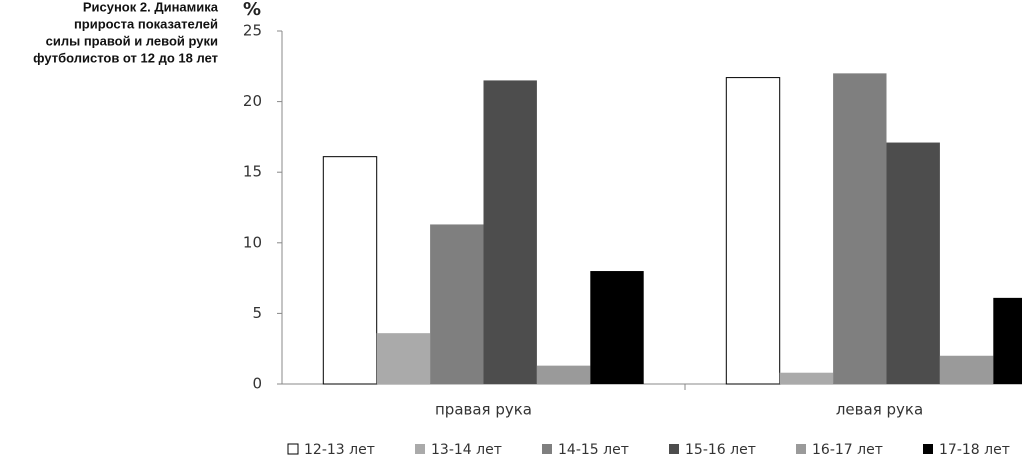 Image resolution: width=1022 pixels, height=456 pixels. Describe the element at coordinates (974, 449) in the screenshot. I see `legend-label: 17-18 лет` at that location.